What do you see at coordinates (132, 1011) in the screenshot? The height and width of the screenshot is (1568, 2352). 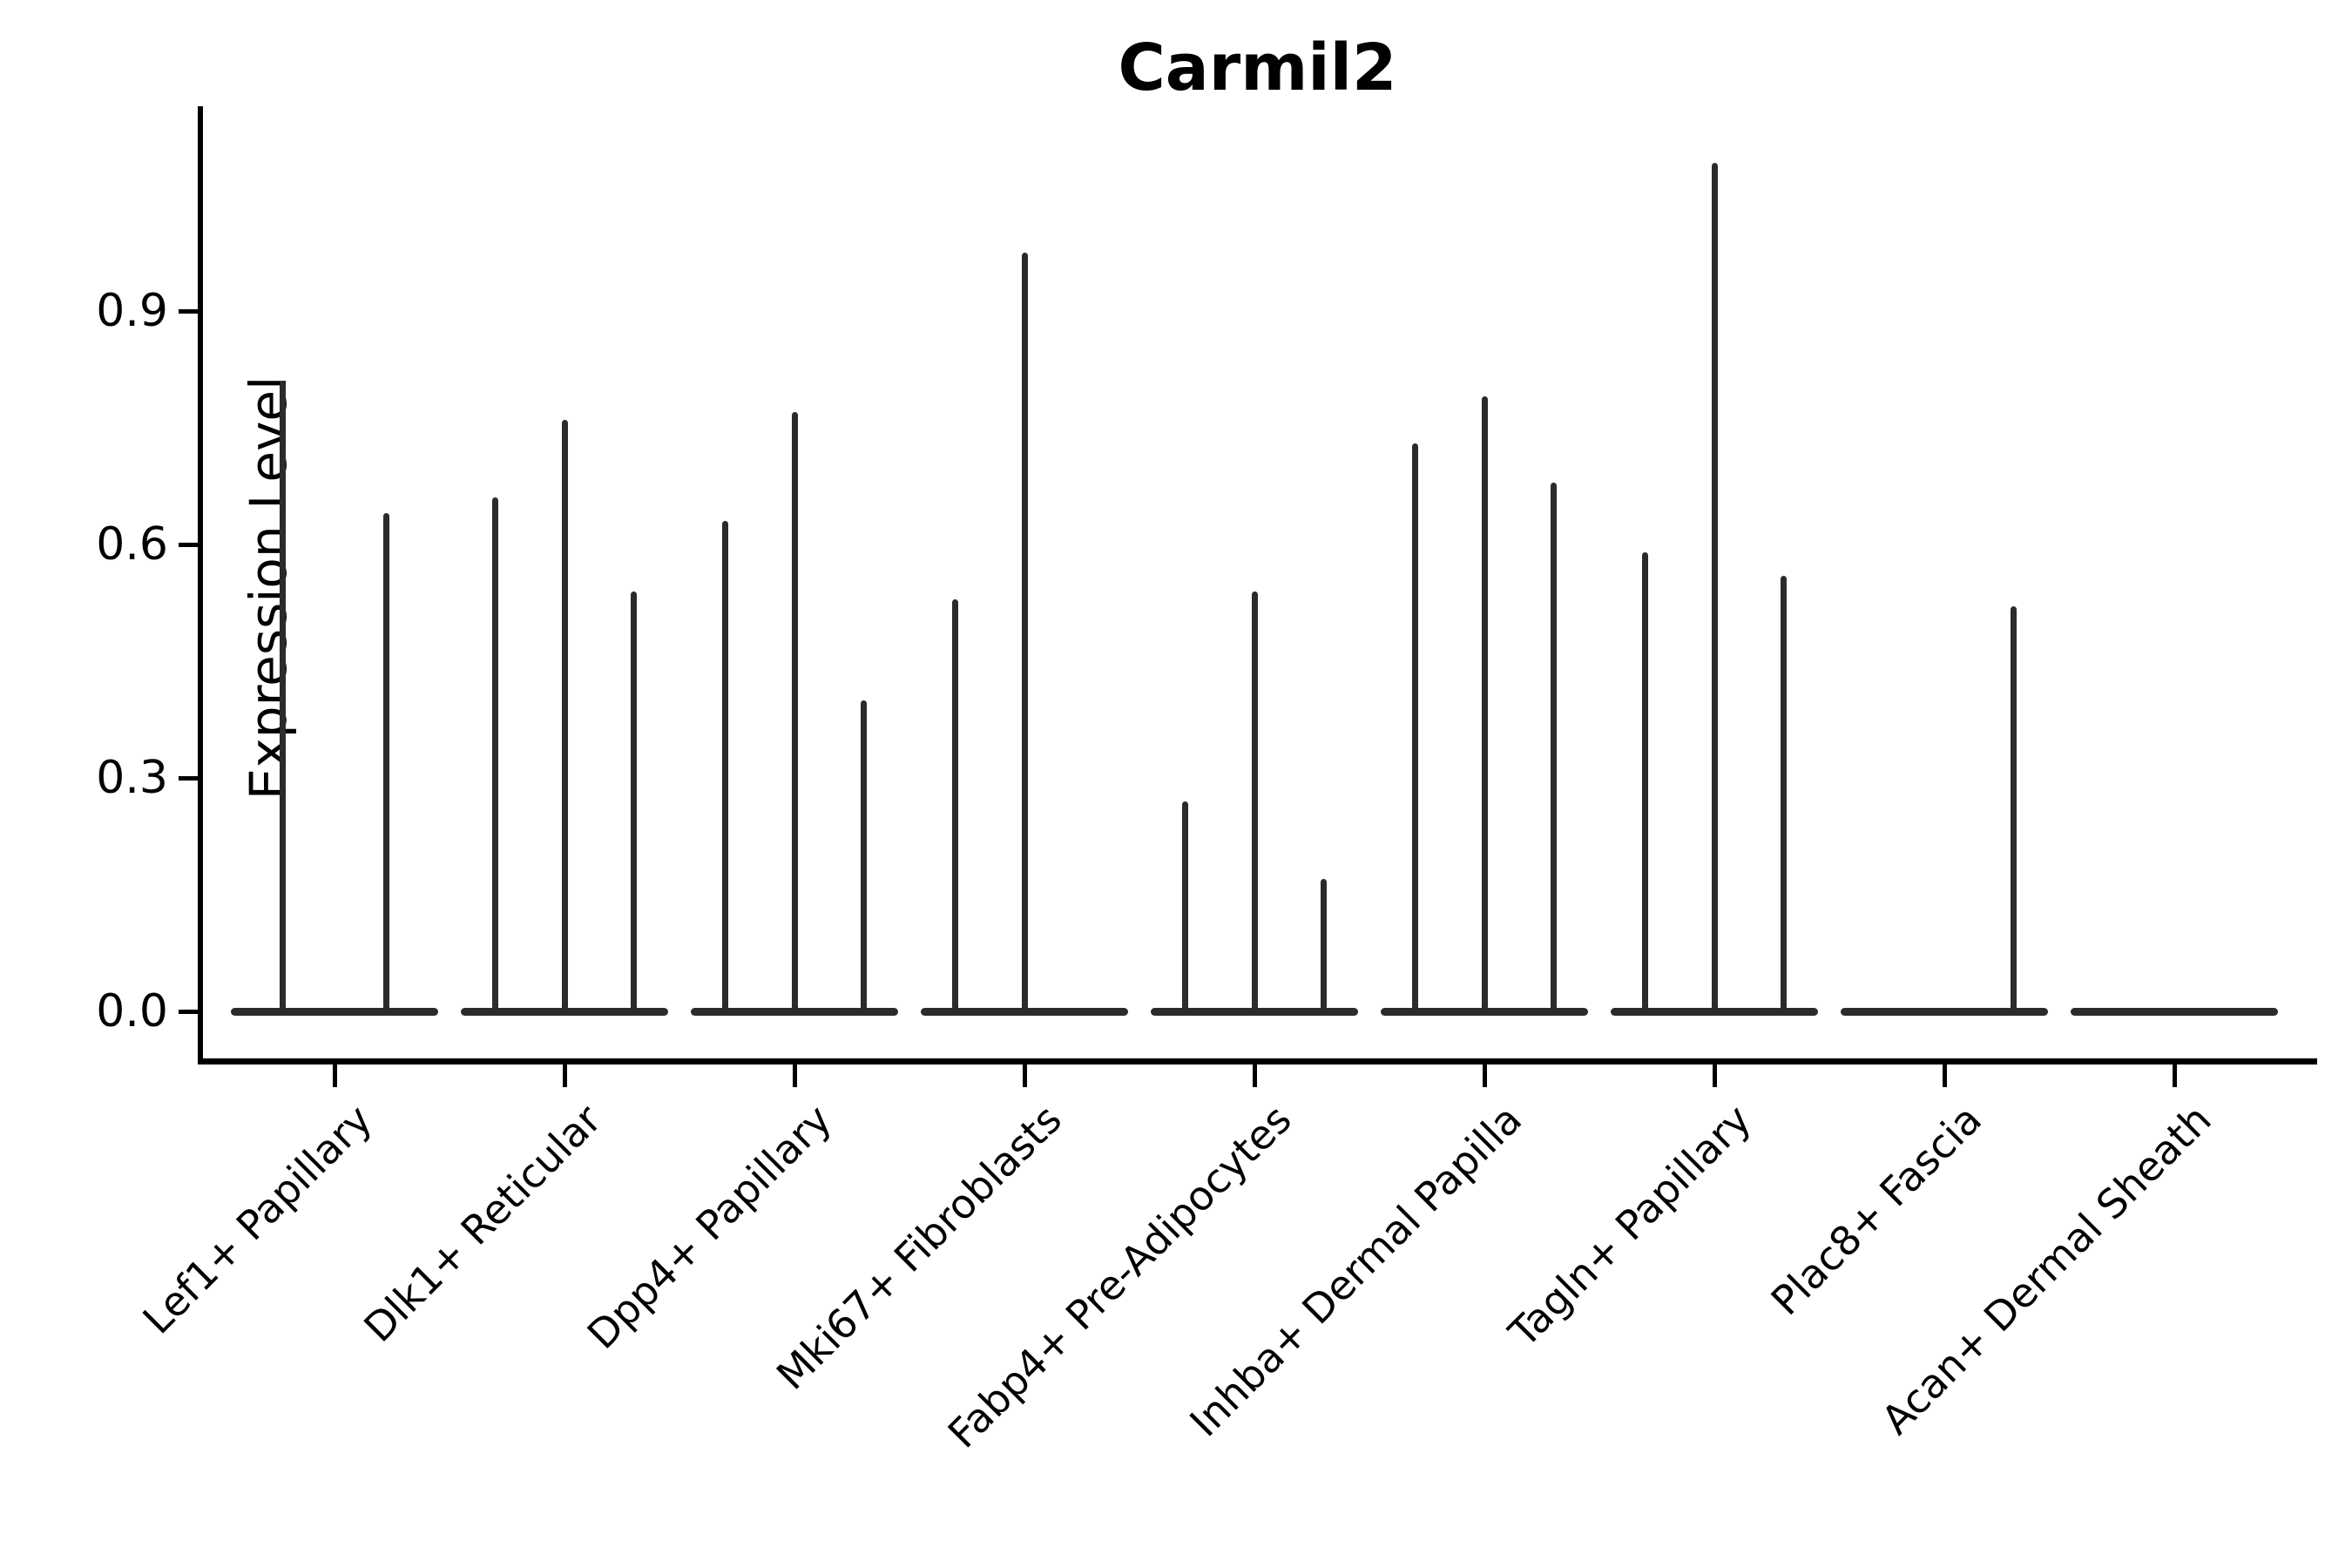 I see `y-tick-label: 0.0` at bounding box center [132, 1011].